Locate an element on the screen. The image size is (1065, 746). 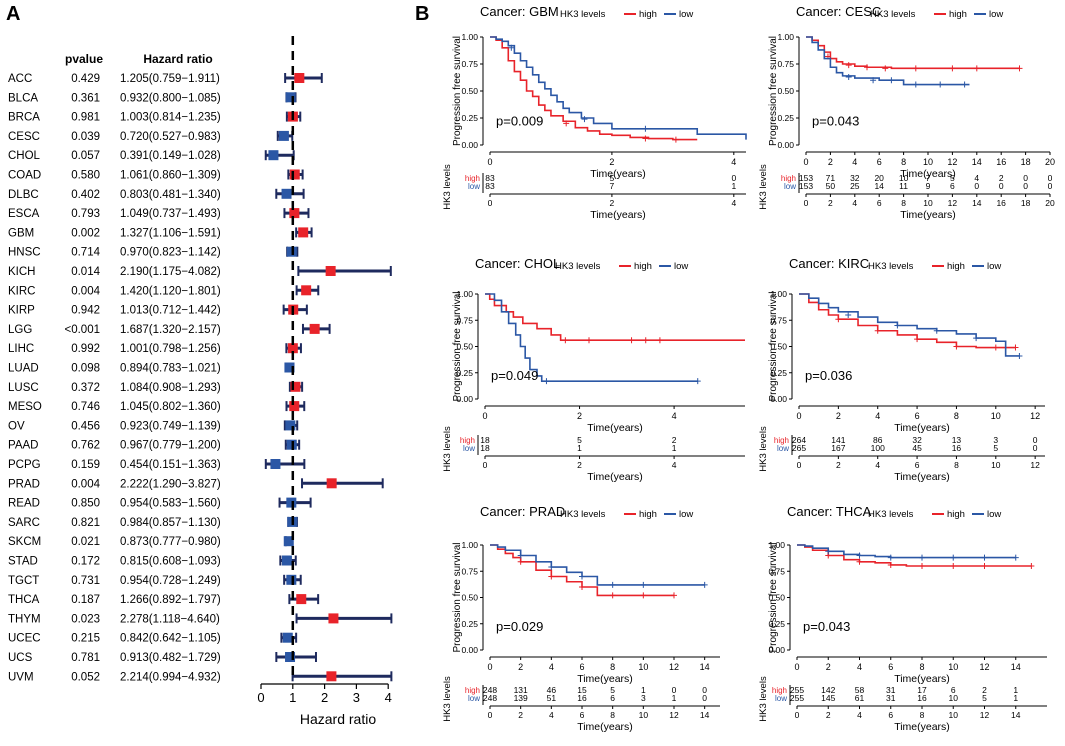
y-tick-label: 0.50 is located at coordinates (776, 598).